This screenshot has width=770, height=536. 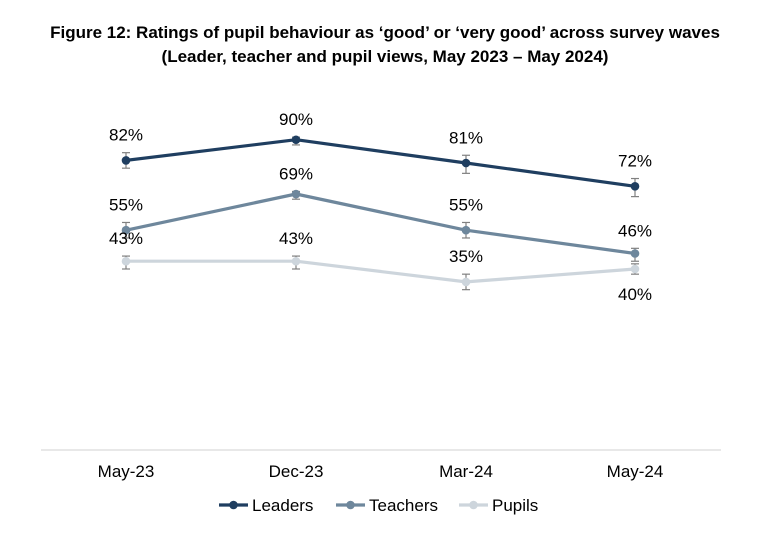 What do you see at coordinates (126, 471) in the screenshot?
I see `x-tick-label: May-23` at bounding box center [126, 471].